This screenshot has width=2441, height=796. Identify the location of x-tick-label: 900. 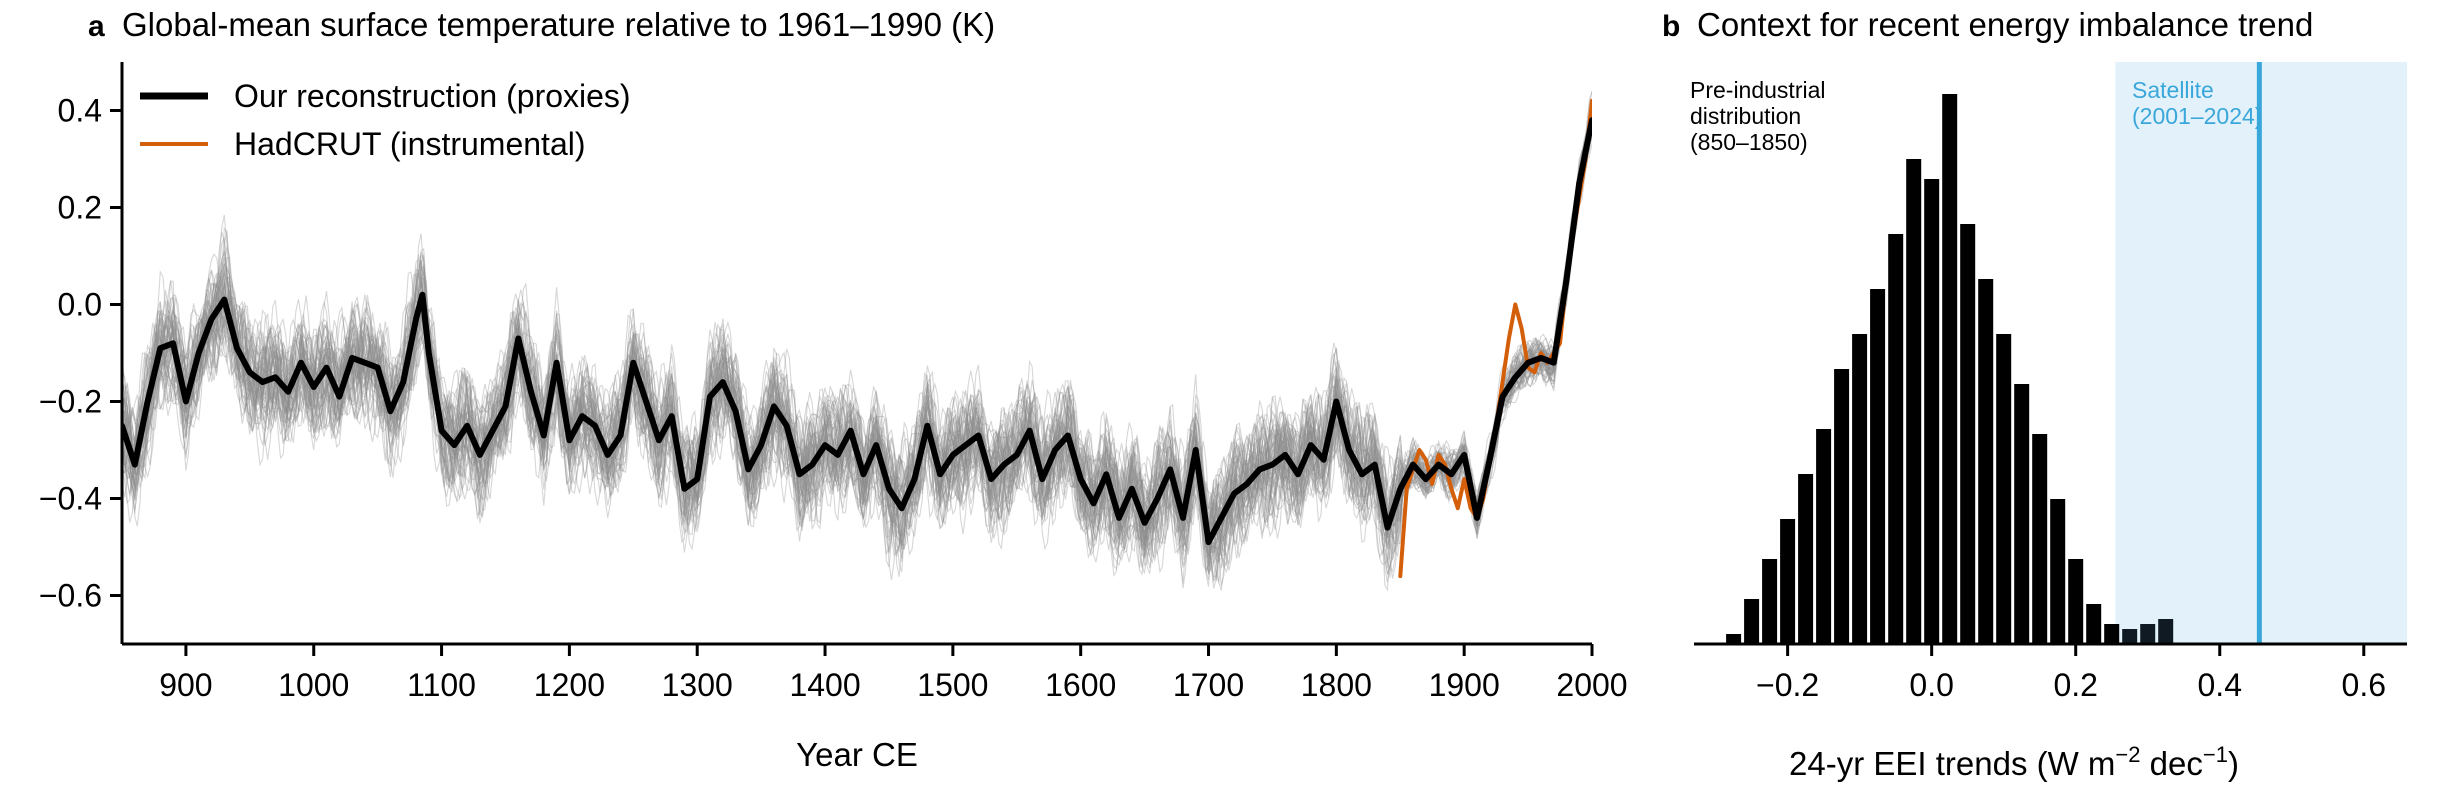
(185, 685).